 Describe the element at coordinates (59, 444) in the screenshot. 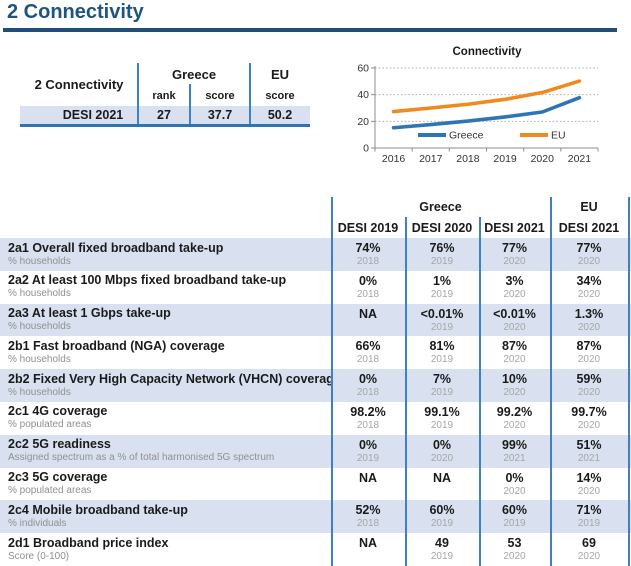

I see `row-label-title: 2c2 5G readiness` at that location.